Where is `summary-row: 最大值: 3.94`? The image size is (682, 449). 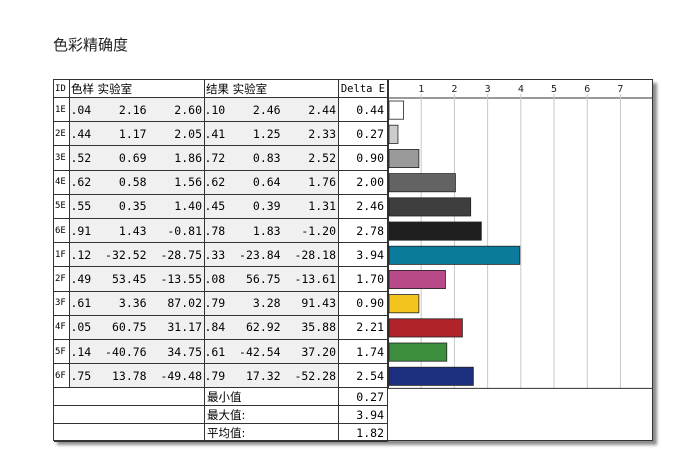
summary-row: 最大值: 3.94 is located at coordinates (221, 415).